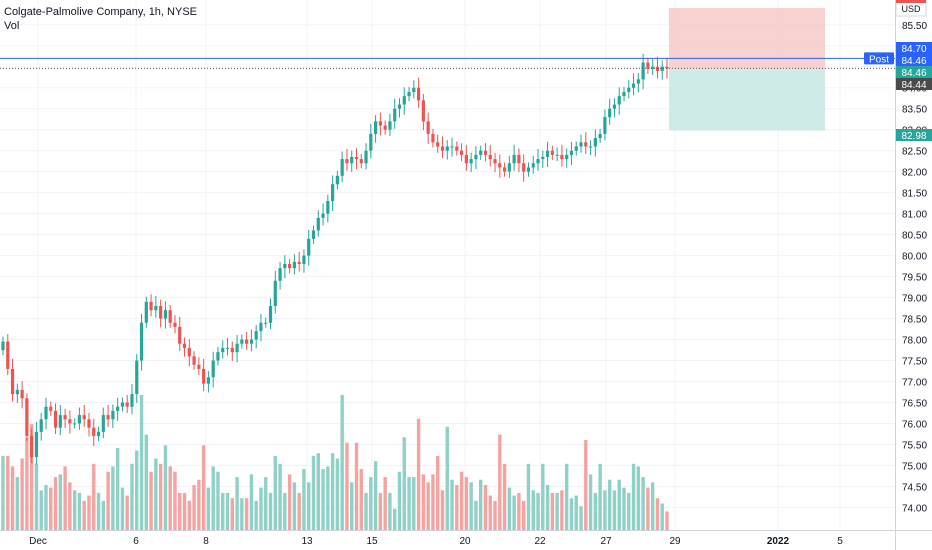 Image resolution: width=932 pixels, height=550 pixels. What do you see at coordinates (914, 466) in the screenshot?
I see `price-tick-label: 75.00` at bounding box center [914, 466].